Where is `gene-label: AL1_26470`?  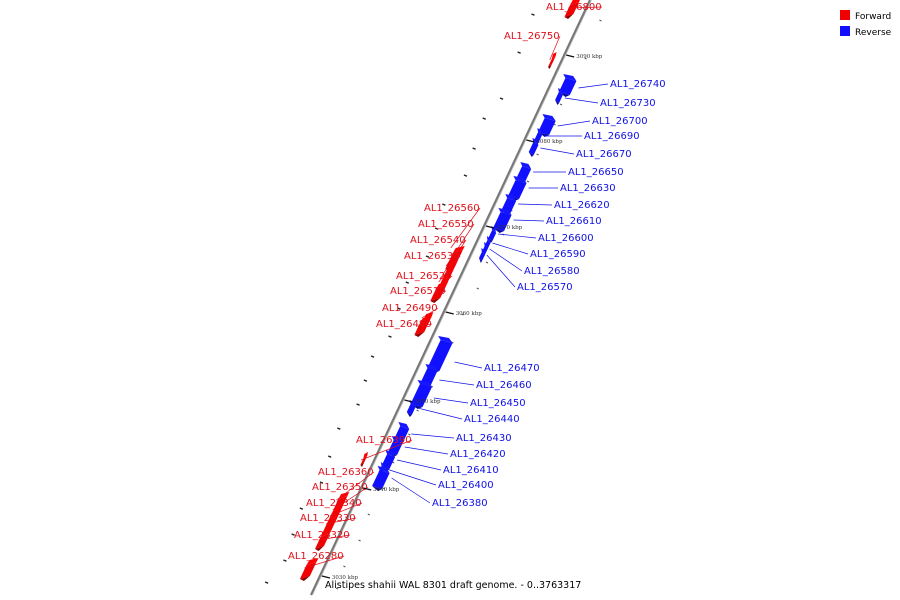 gene-label: AL1_26470 is located at coordinates (512, 368).